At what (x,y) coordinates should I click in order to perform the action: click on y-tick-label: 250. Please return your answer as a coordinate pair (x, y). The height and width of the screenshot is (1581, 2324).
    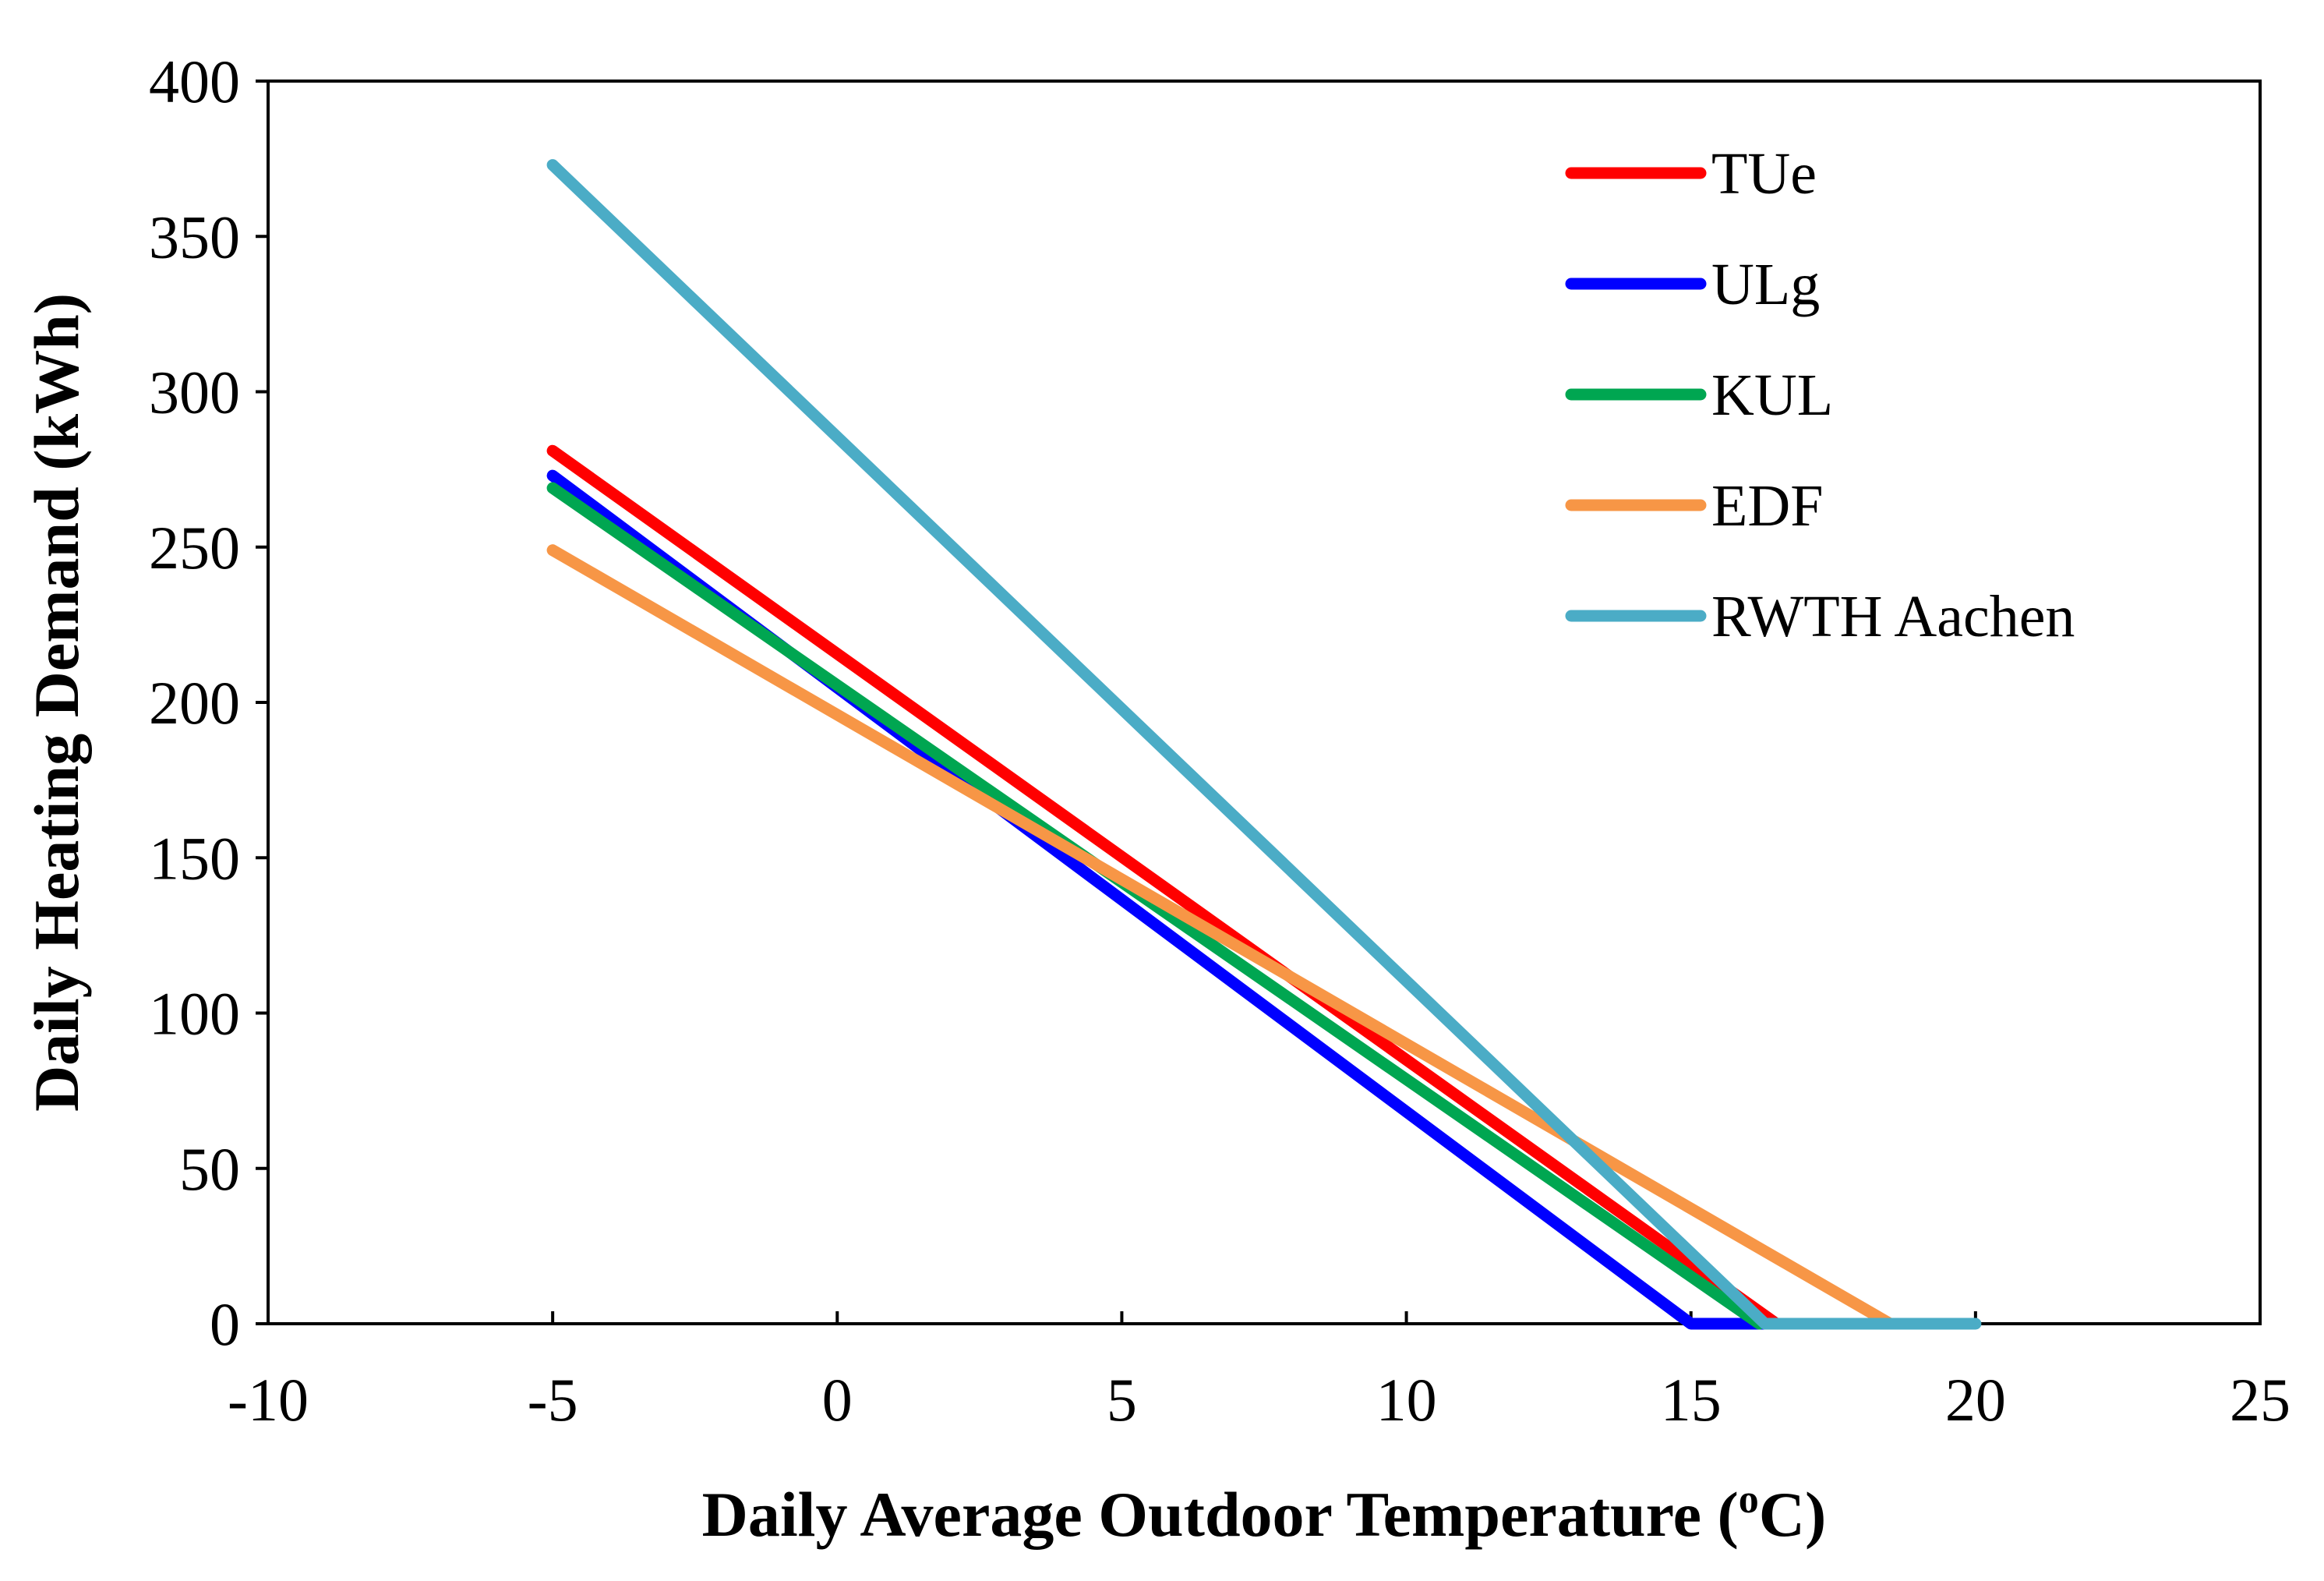
    Looking at the image, I should click on (194, 548).